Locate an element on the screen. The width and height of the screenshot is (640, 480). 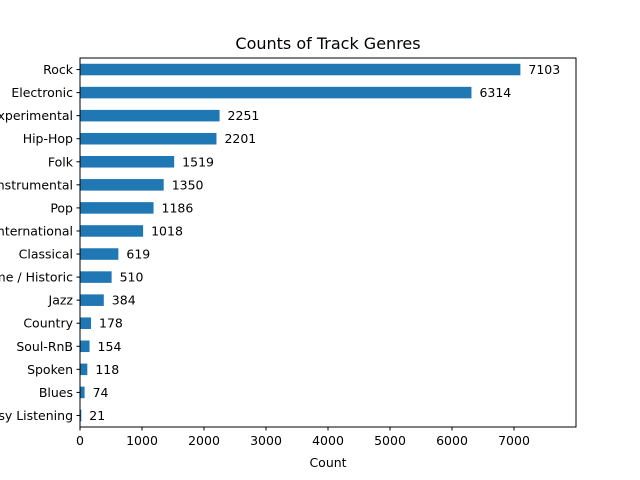
data-label-13: 118 is located at coordinates (107, 369).